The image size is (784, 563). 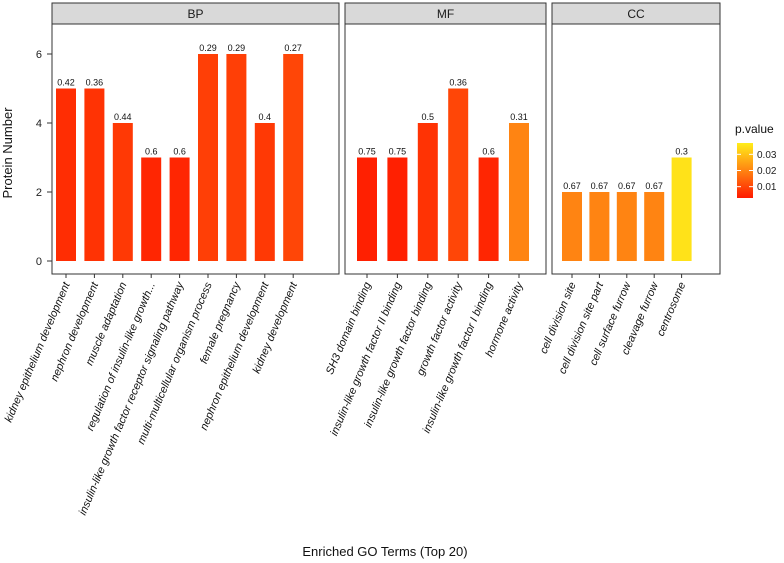 I want to click on legend-title: p.value, so click(x=754, y=129).